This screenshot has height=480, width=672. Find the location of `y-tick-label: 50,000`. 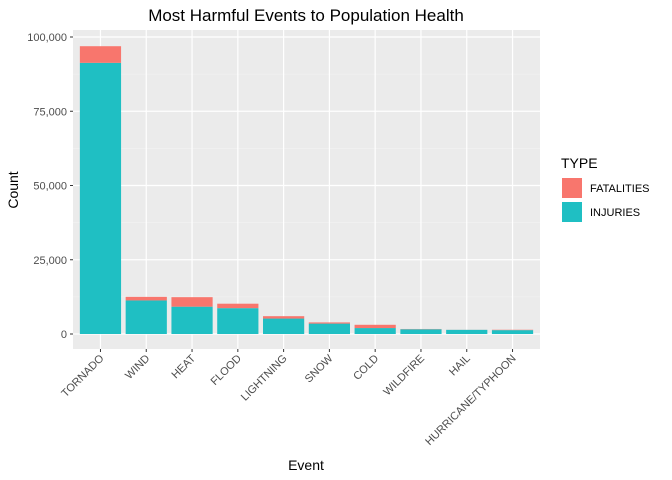

y-tick-label: 50,000 is located at coordinates (50, 187).